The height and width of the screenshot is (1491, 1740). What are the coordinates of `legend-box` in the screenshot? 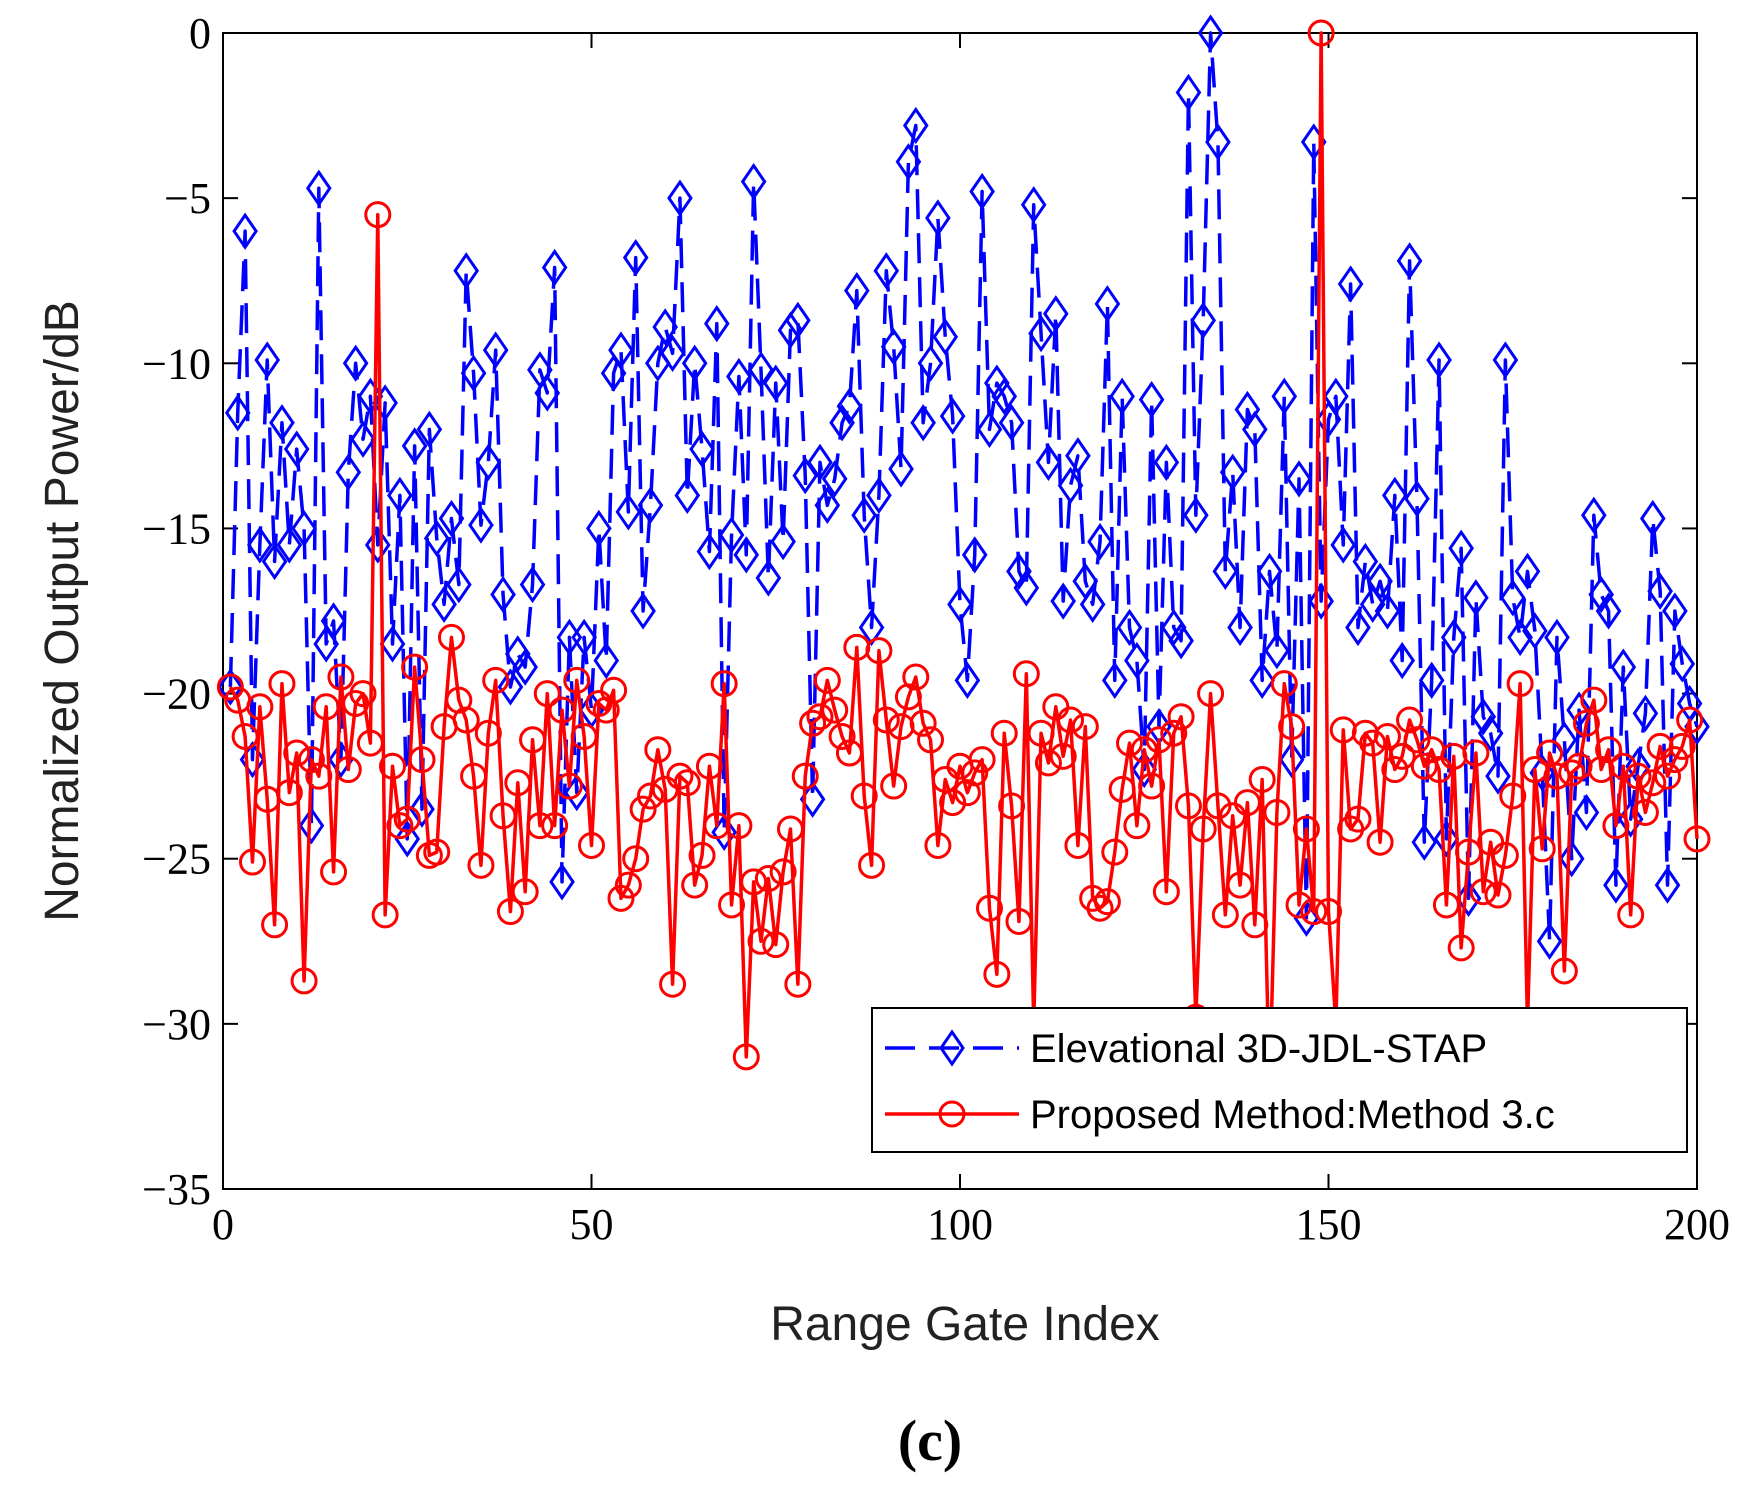 It's located at (1279, 1080).